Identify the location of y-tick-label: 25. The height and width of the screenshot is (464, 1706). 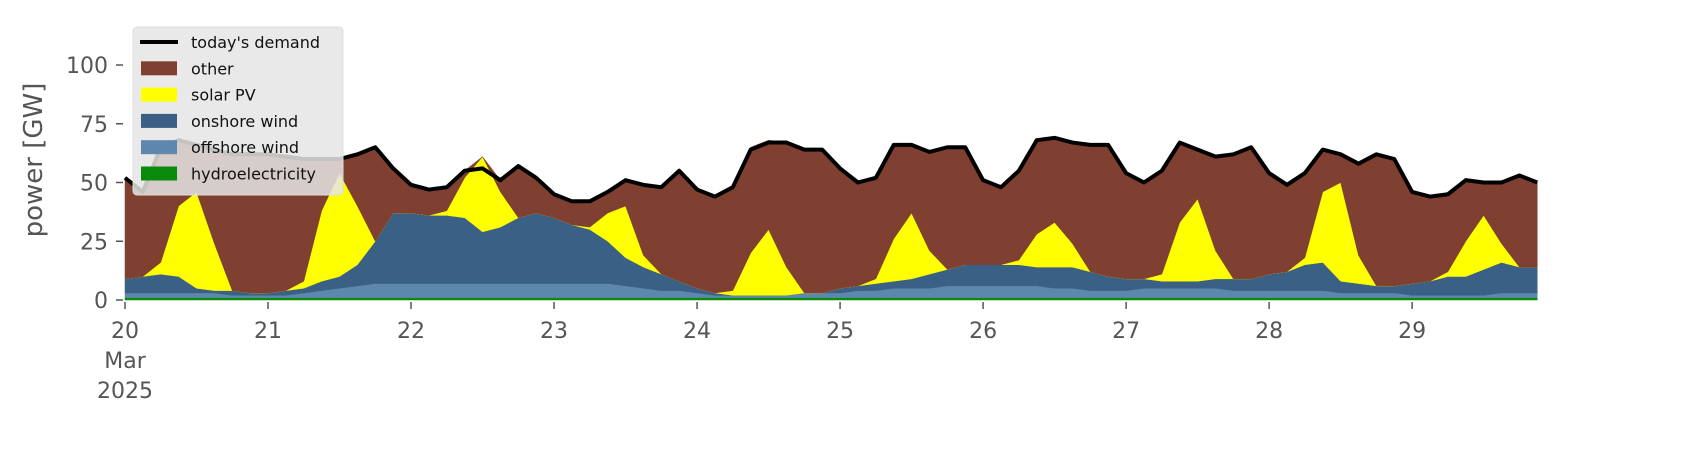
(94, 242).